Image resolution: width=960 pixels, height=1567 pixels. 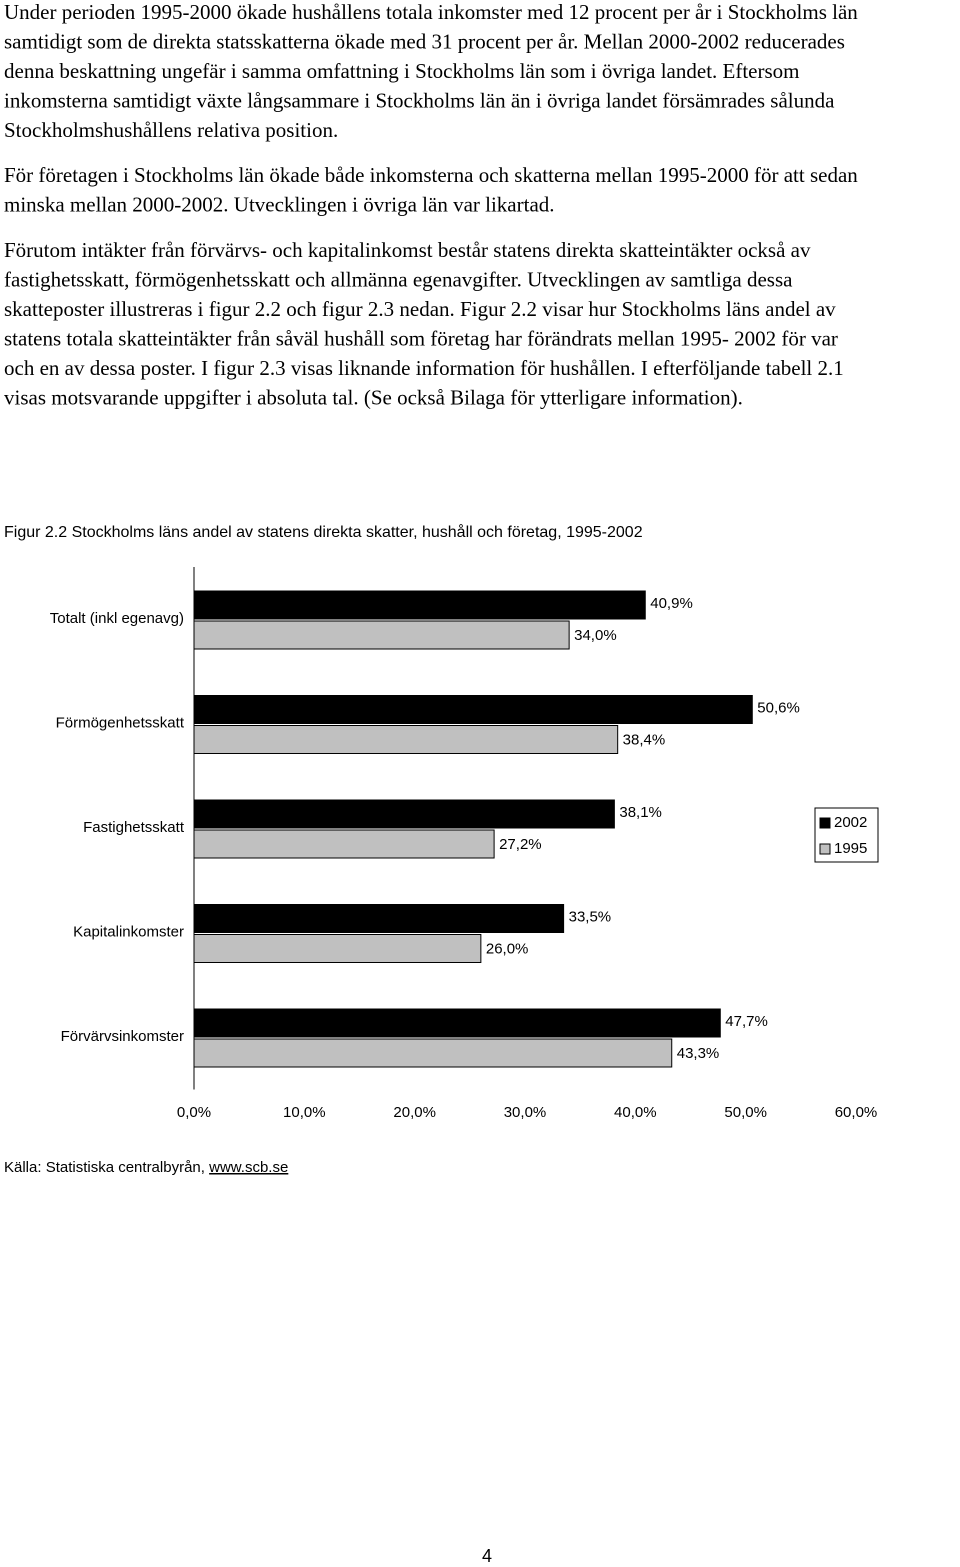 What do you see at coordinates (640, 812) in the screenshot?
I see `value-label: 38,1%` at bounding box center [640, 812].